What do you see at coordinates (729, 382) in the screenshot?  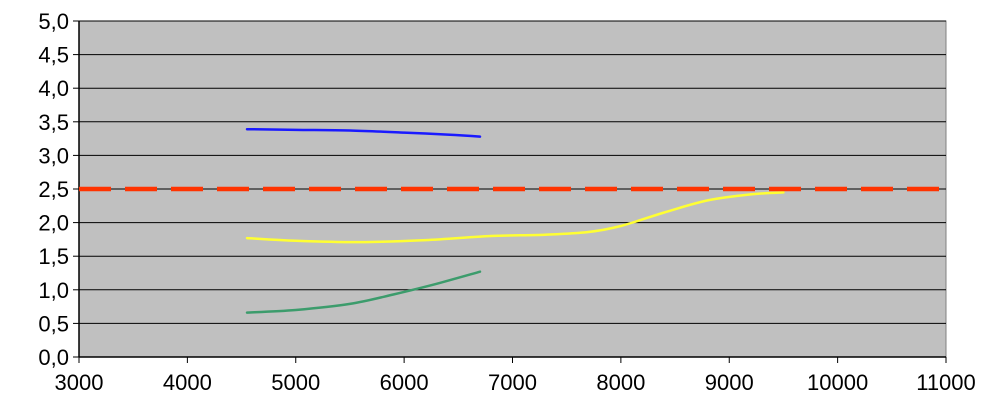 I see `x-tick-label: 9000` at bounding box center [729, 382].